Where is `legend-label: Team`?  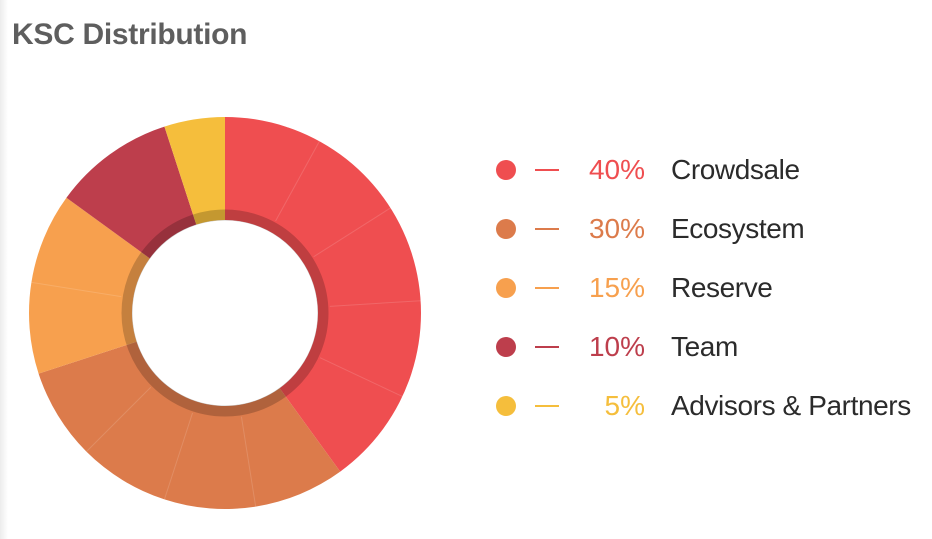 legend-label: Team is located at coordinates (704, 346).